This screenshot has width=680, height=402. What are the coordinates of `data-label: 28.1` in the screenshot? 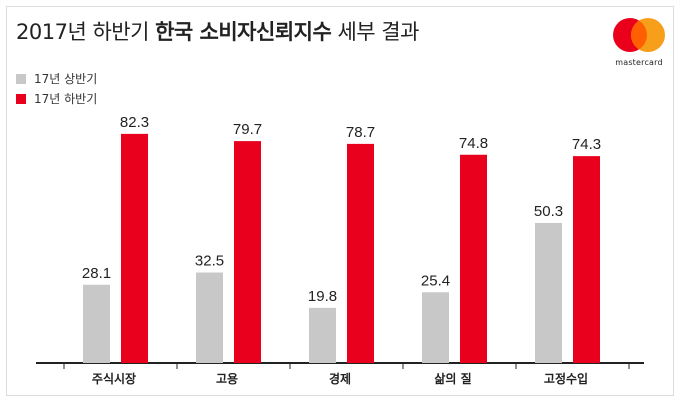 It's located at (96, 273).